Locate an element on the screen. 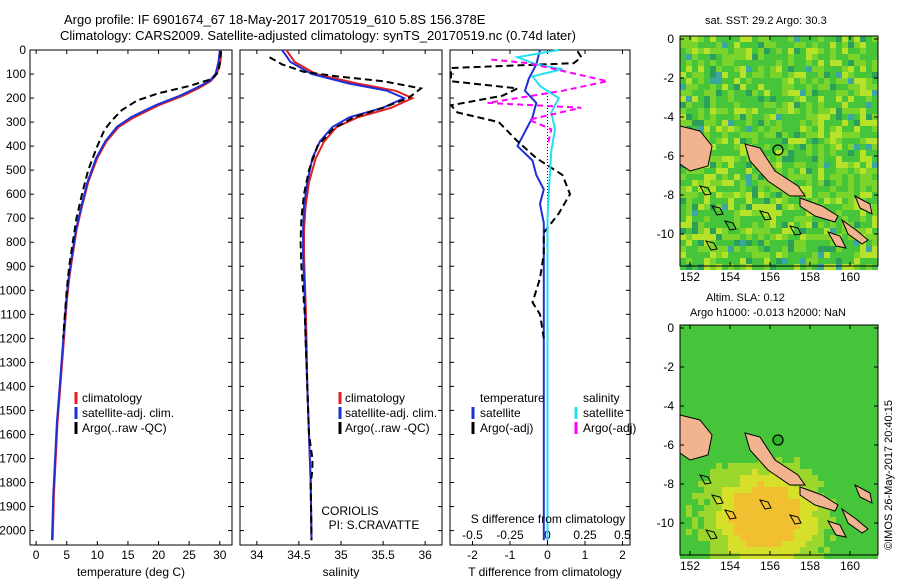 This screenshot has height=580, width=900. depth-tick-label: 900 is located at coordinates (16, 266).